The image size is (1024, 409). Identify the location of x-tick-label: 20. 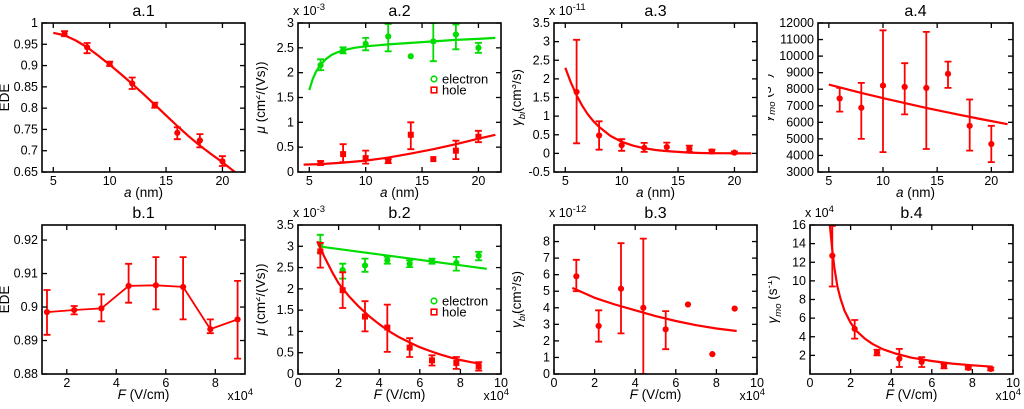
(478, 181).